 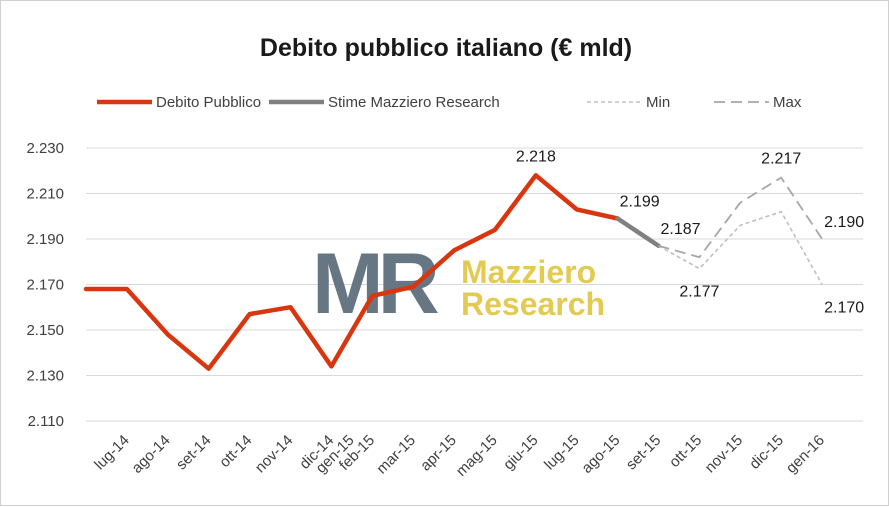 What do you see at coordinates (766, 452) in the screenshot?
I see `x-tick-label: dic-15` at bounding box center [766, 452].